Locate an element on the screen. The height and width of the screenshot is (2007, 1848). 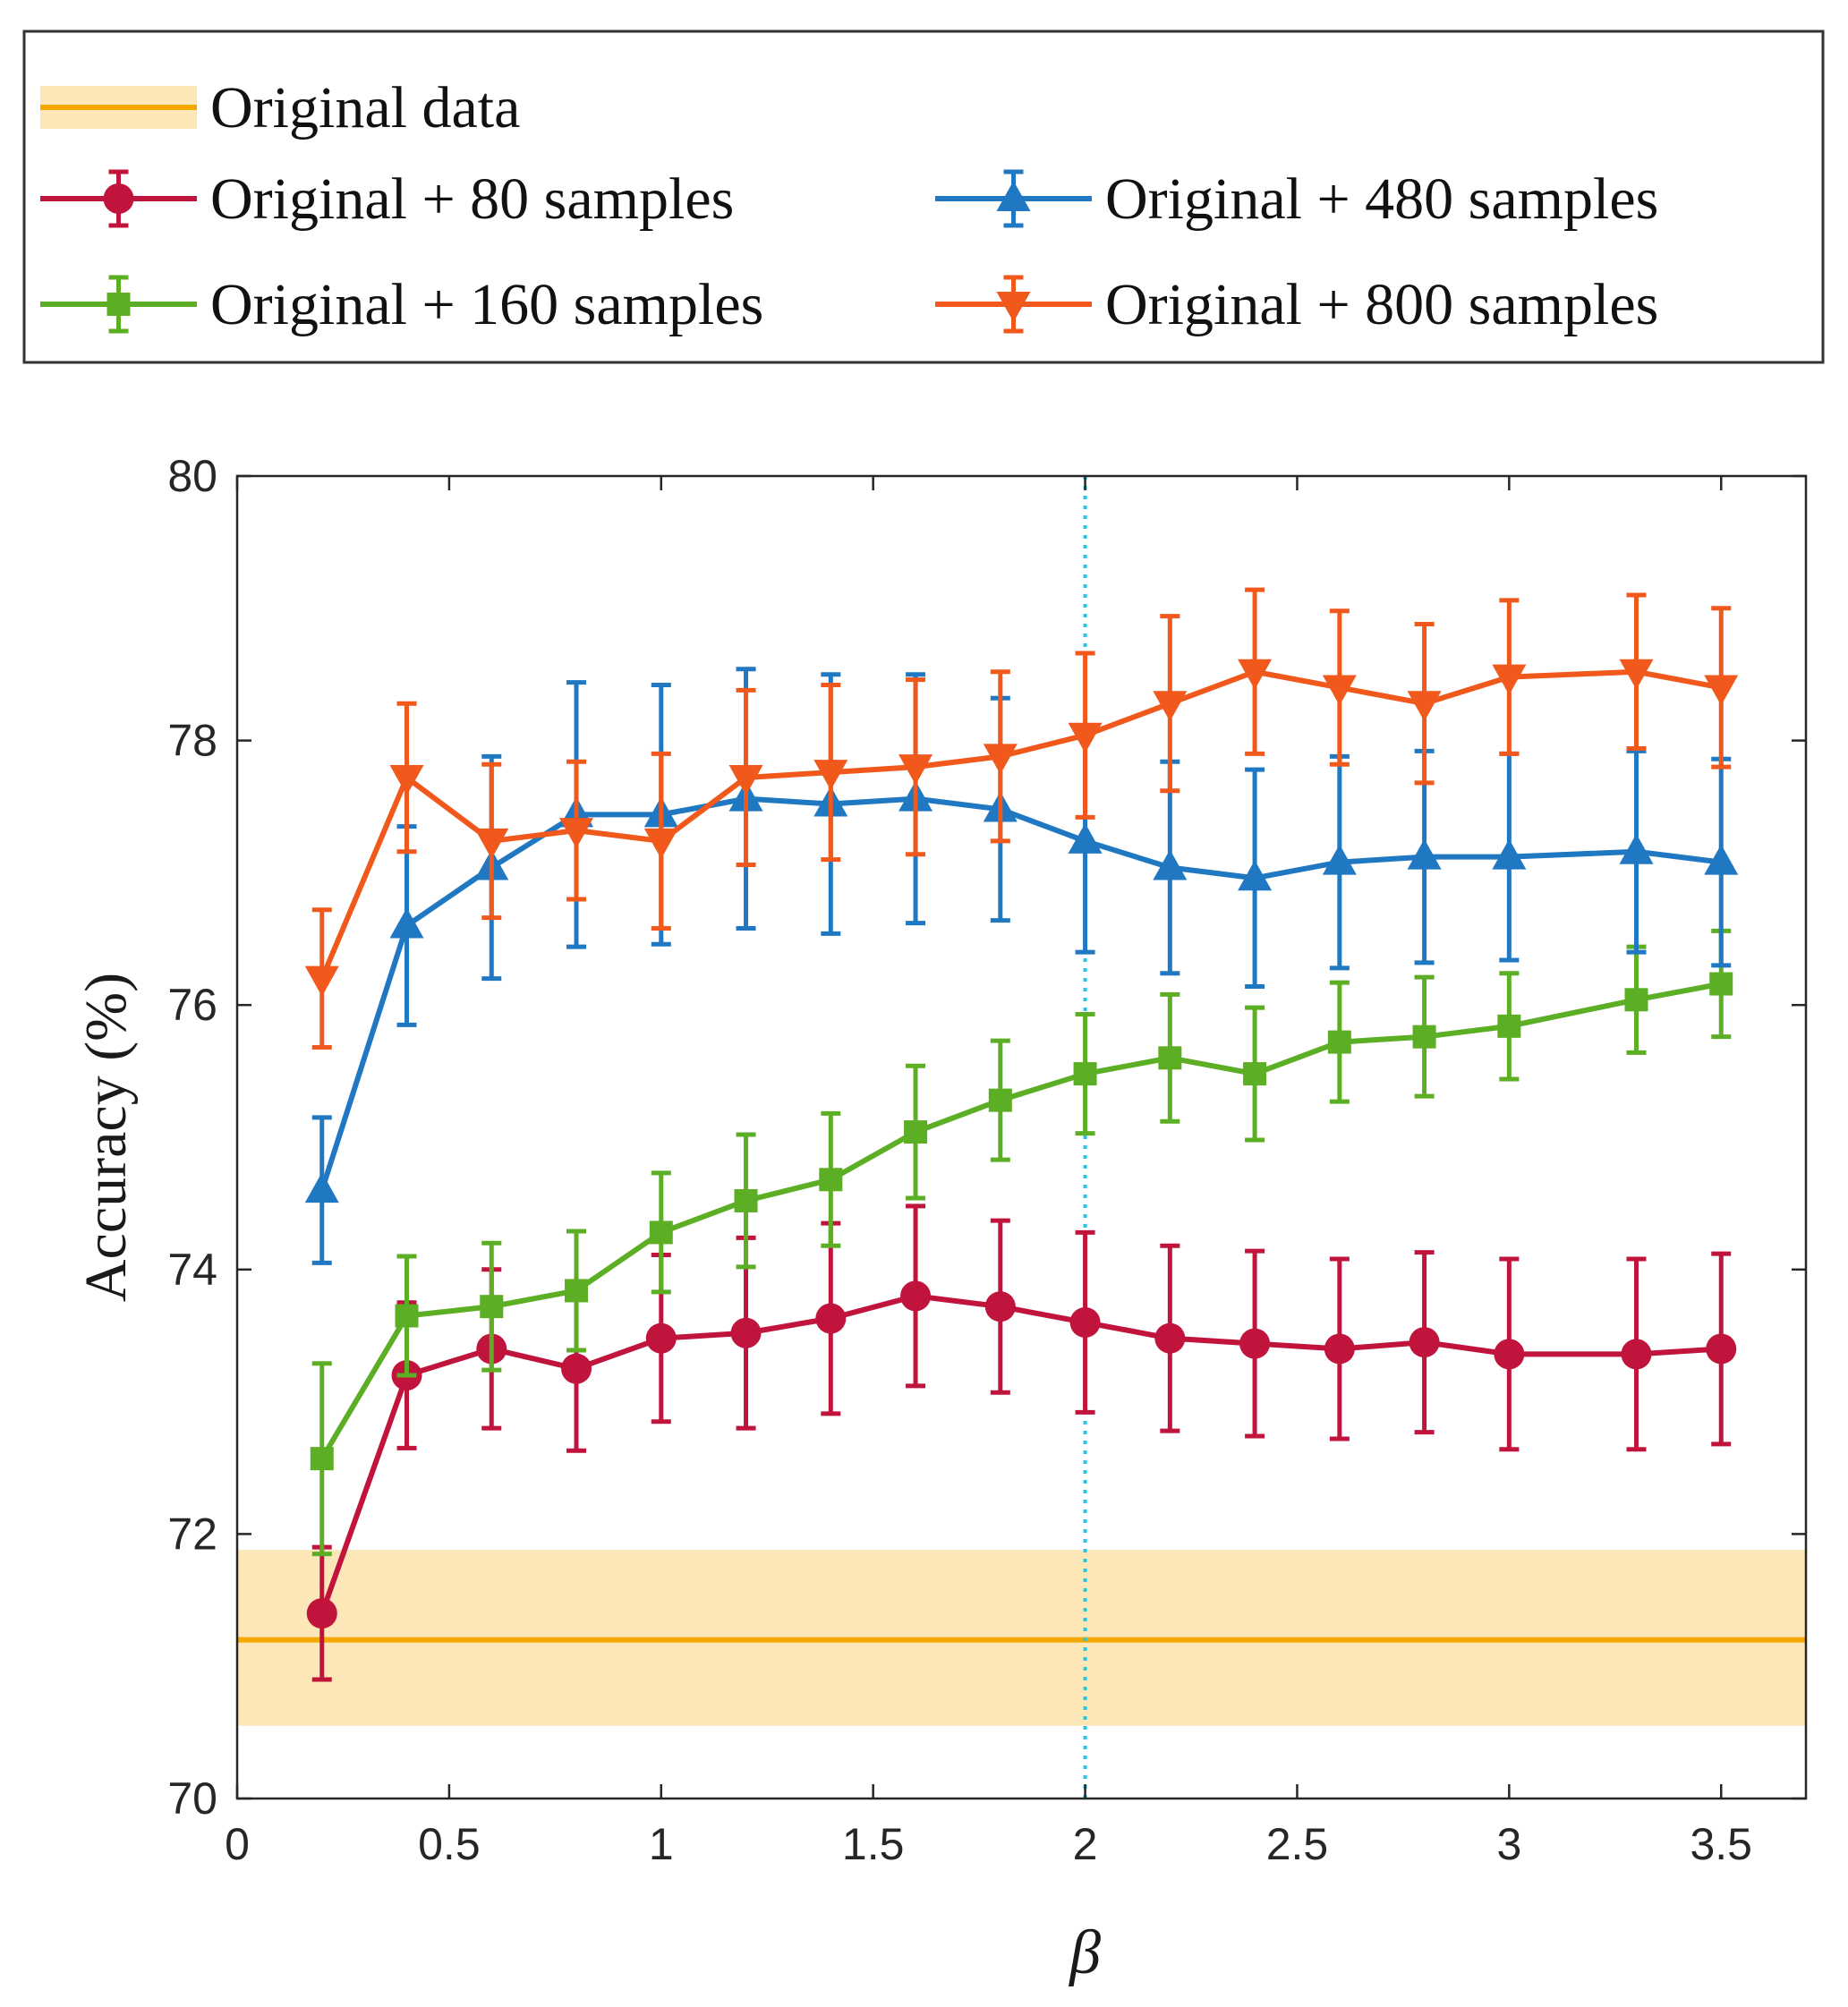
legend-item-0: Original data is located at coordinates (280, 107).